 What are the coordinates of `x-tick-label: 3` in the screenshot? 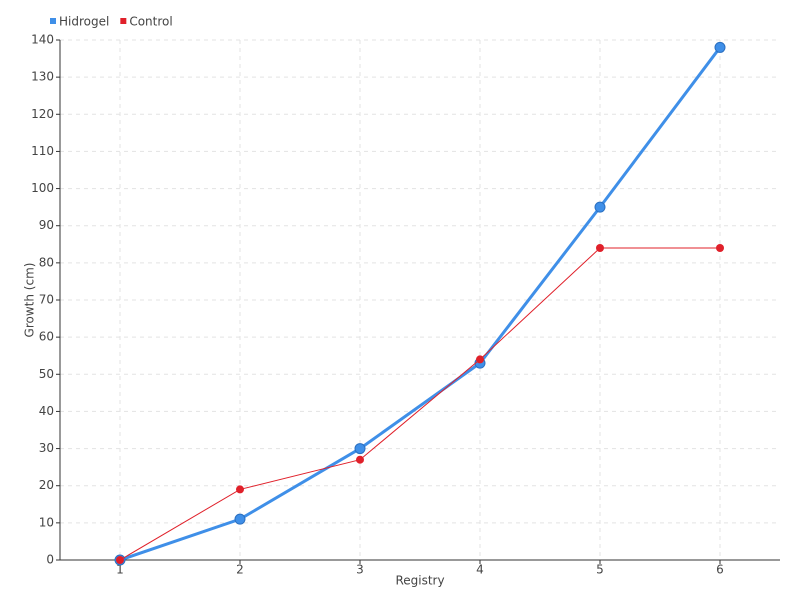 It's located at (360, 570).